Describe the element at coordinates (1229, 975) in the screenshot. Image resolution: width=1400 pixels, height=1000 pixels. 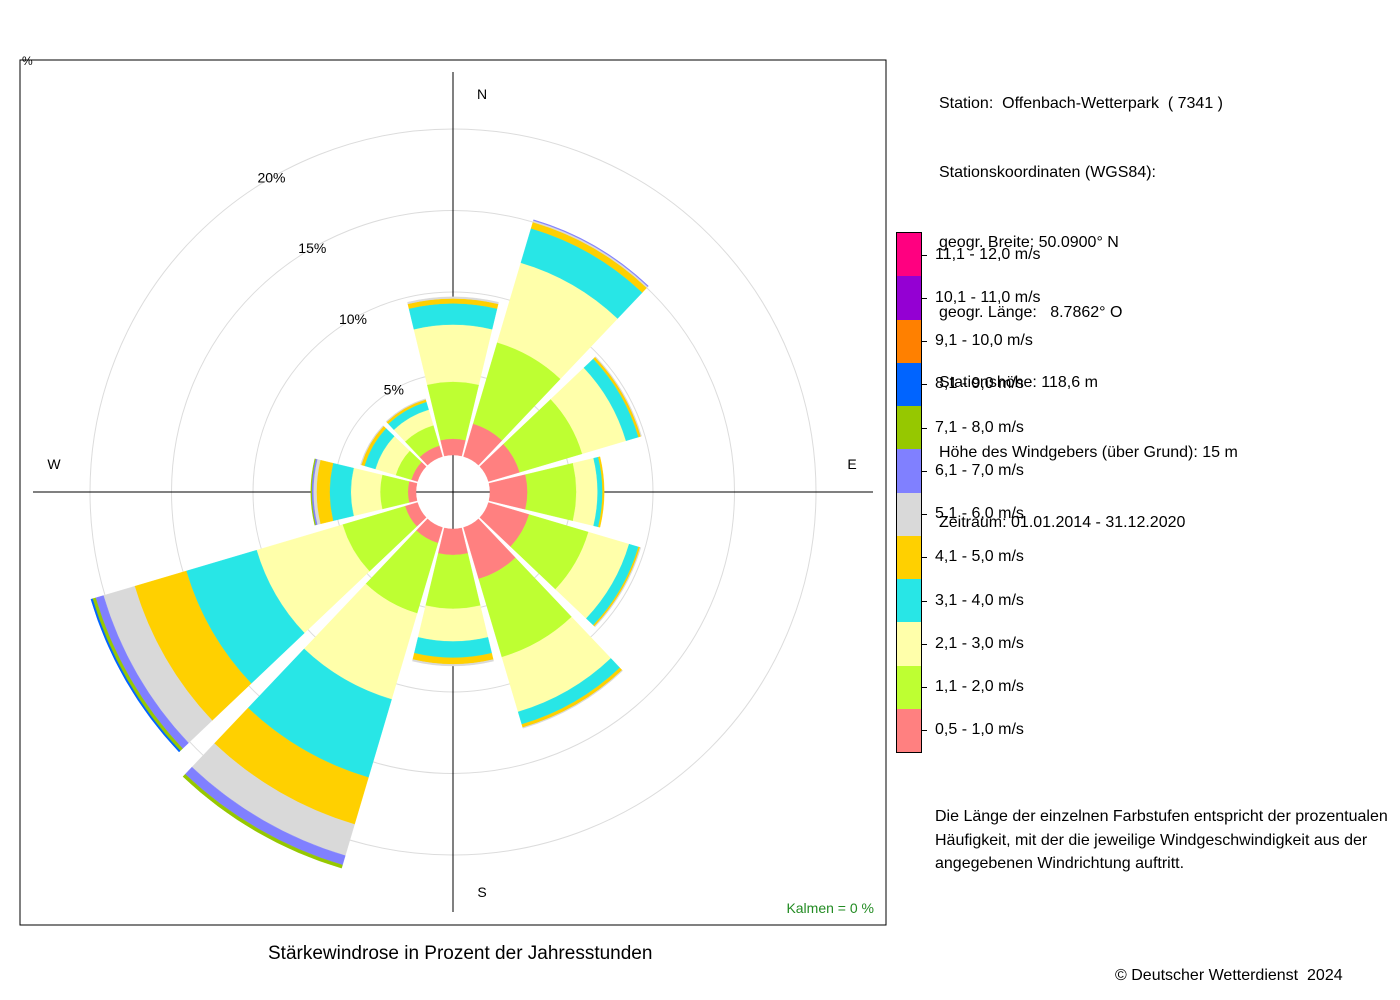
I see `copyright: © Deutscher Wetterdienst 2024` at that location.